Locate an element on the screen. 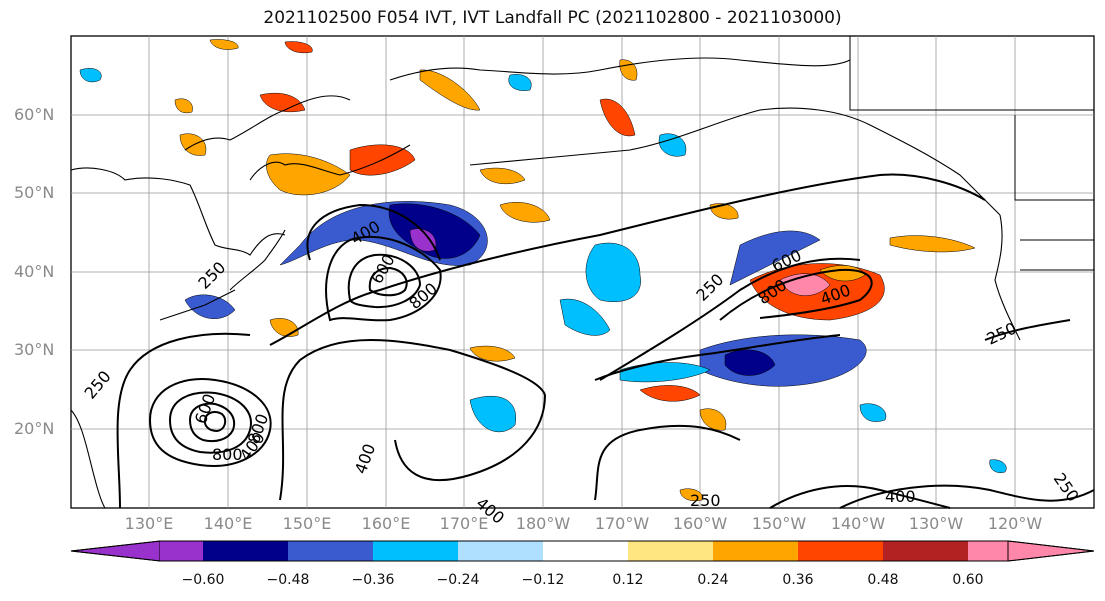  lon-label: 150°W is located at coordinates (779, 523).